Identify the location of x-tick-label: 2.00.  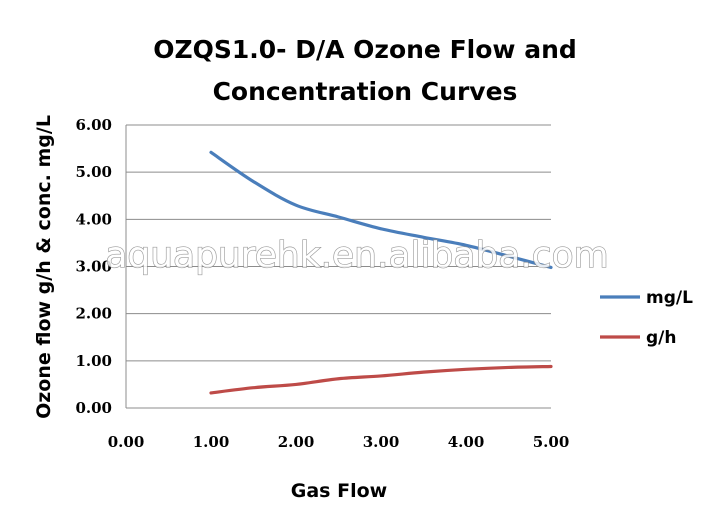
(296, 442).